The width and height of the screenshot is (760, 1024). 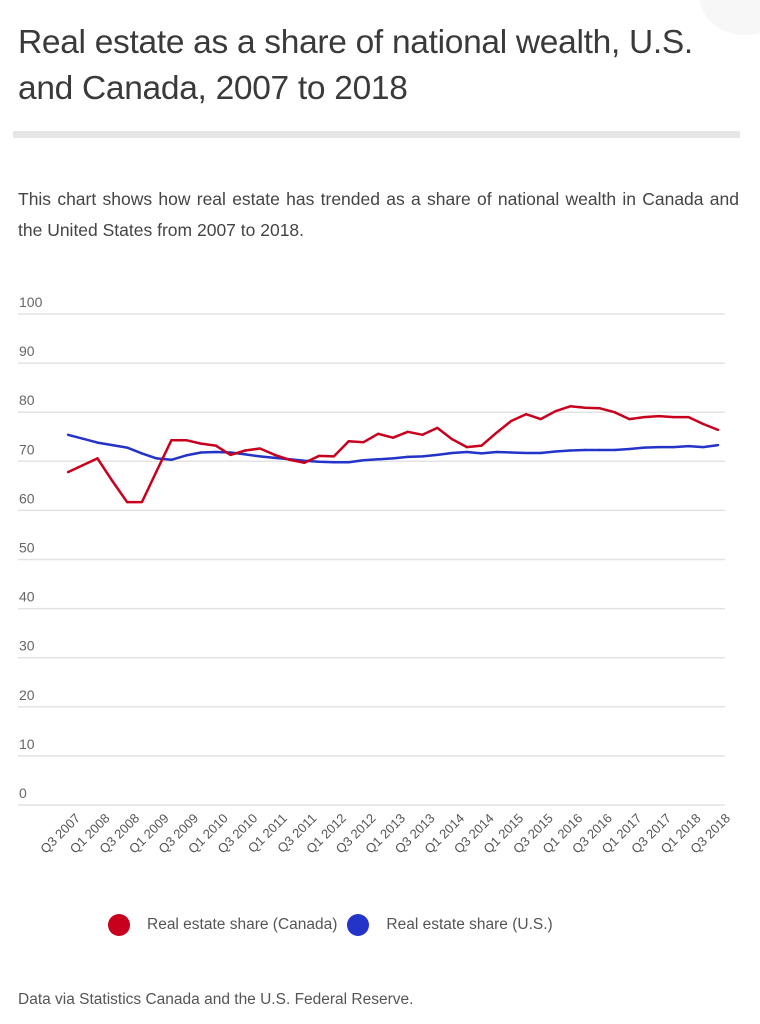 I want to click on legend-dot-us-icon, so click(x=358, y=925).